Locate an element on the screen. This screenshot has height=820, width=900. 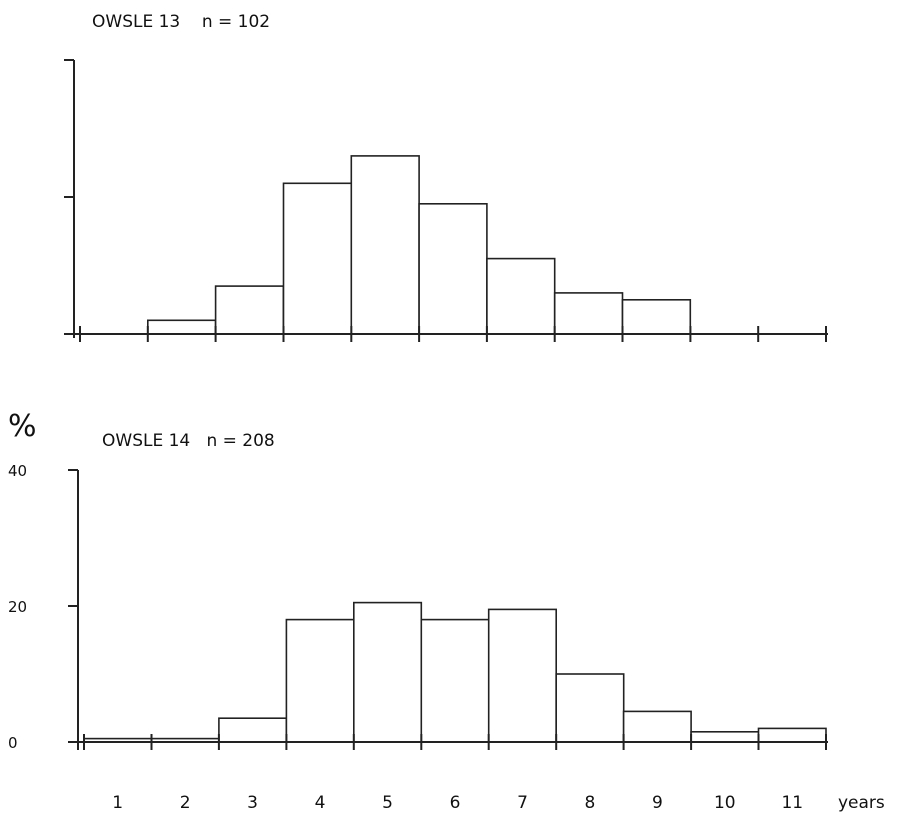
chart-title: OWSLE 13 n = 102 is located at coordinates (181, 22).